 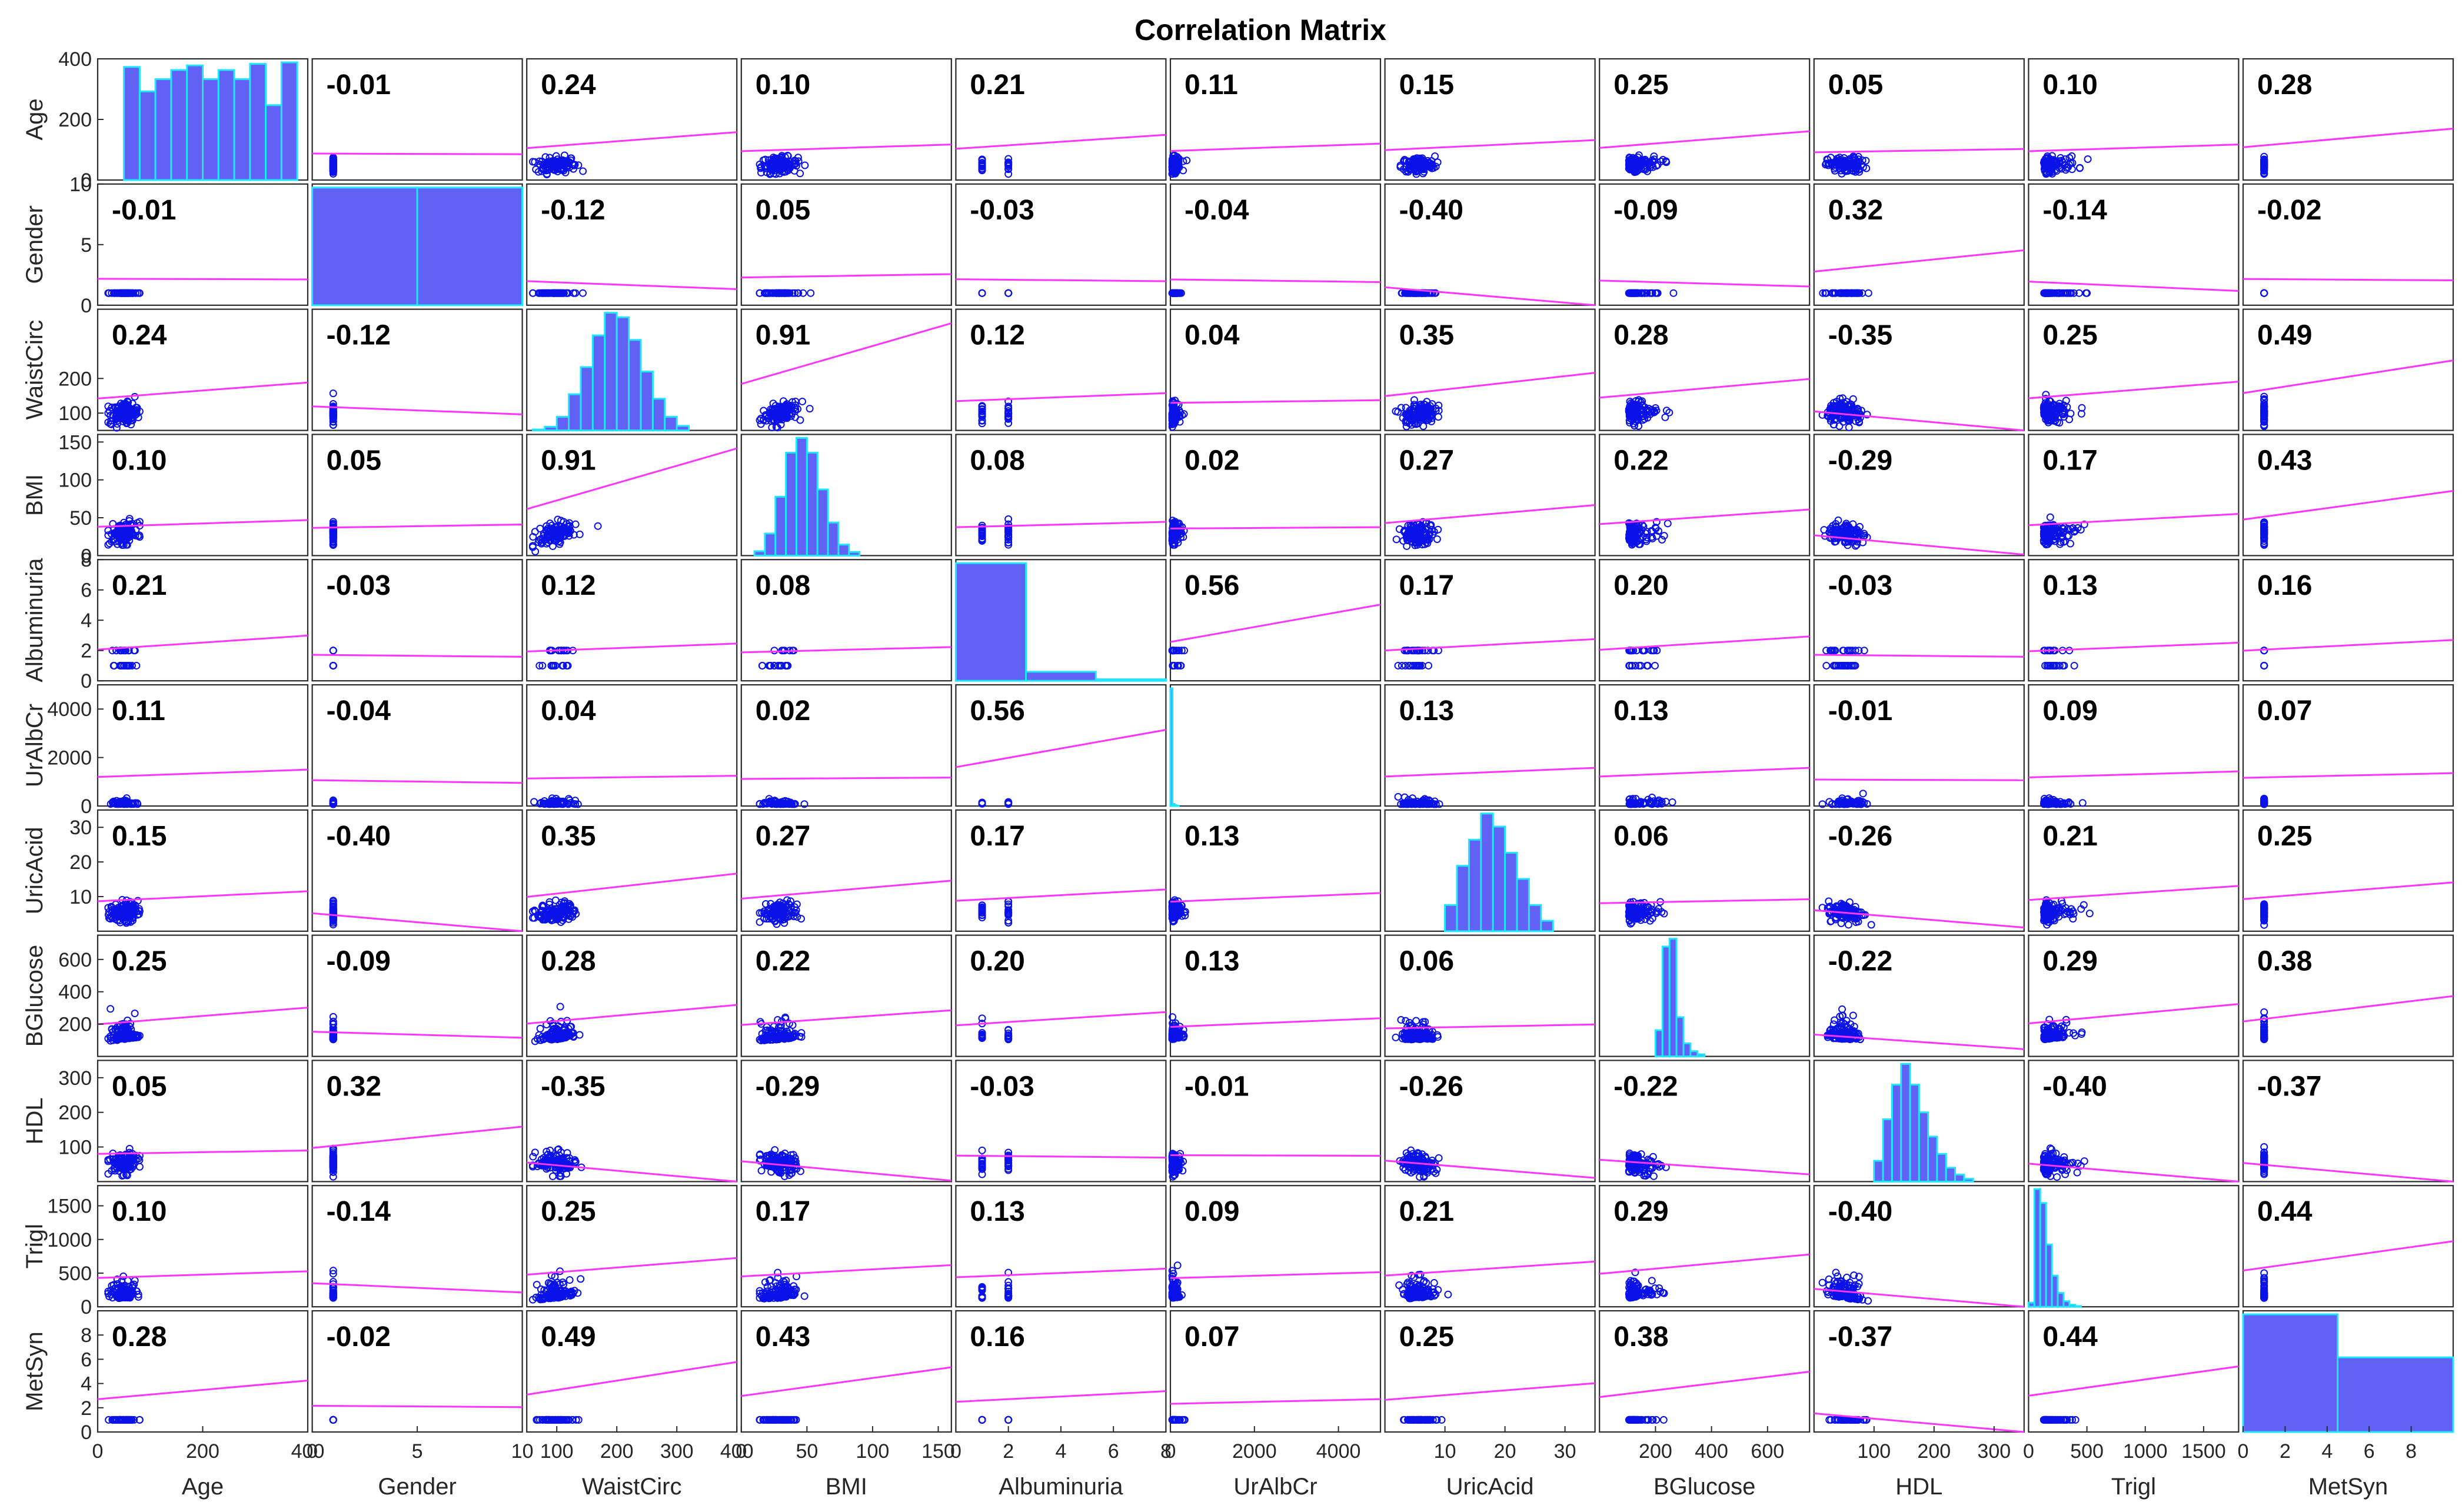 I want to click on cell-Gender-Albuminuria: -0.03, so click(x=1061, y=244).